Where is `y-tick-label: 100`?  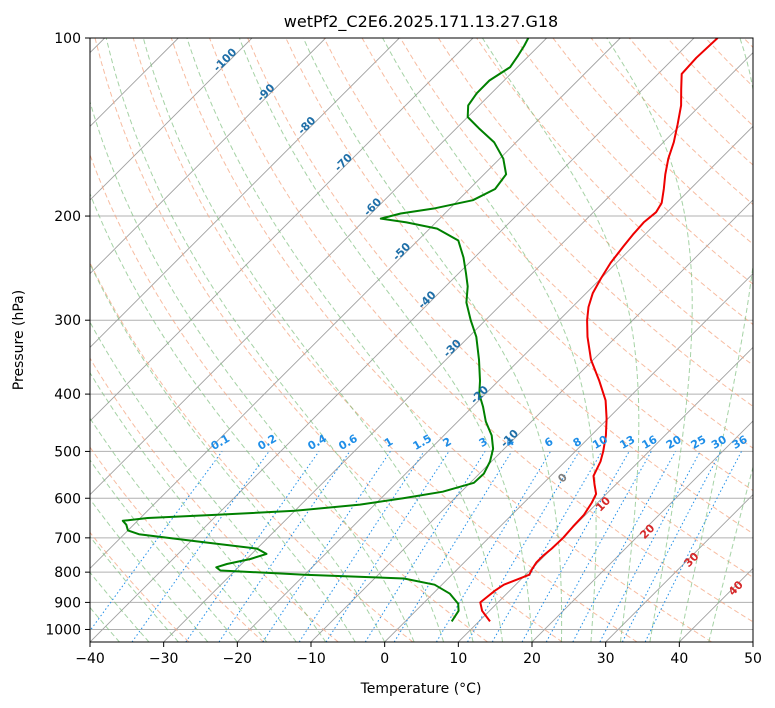
y-tick-label: 100 is located at coordinates (67, 39).